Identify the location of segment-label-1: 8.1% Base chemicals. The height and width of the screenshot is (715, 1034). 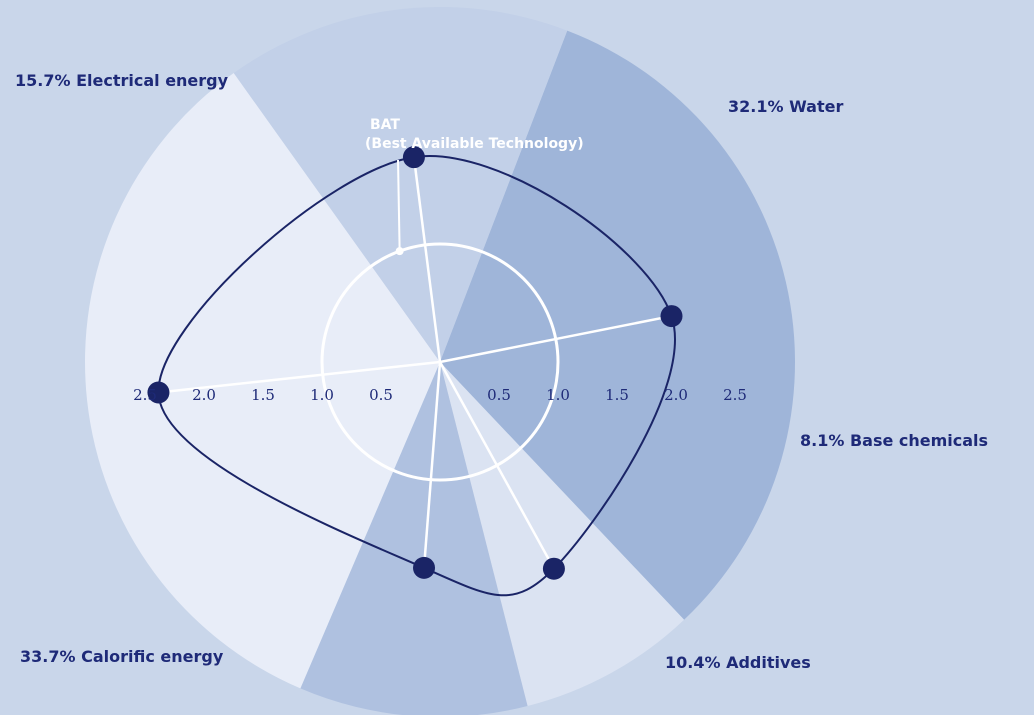
(894, 440).